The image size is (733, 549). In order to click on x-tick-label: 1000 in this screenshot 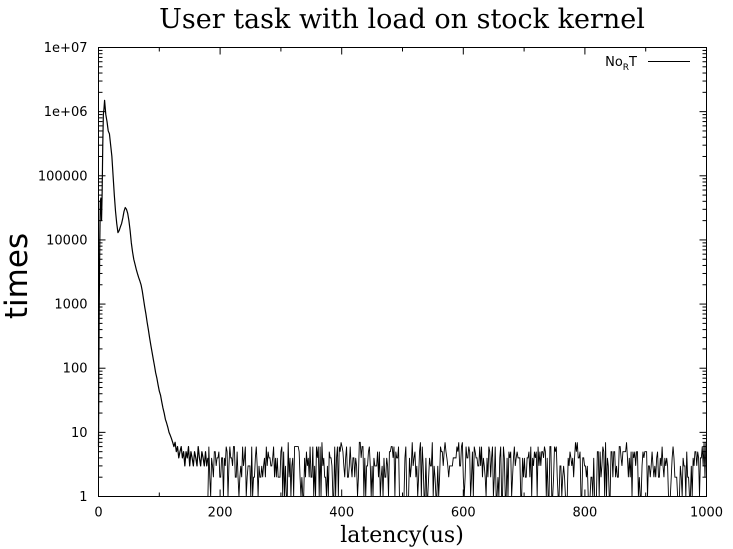, I will do `click(706, 513)`.